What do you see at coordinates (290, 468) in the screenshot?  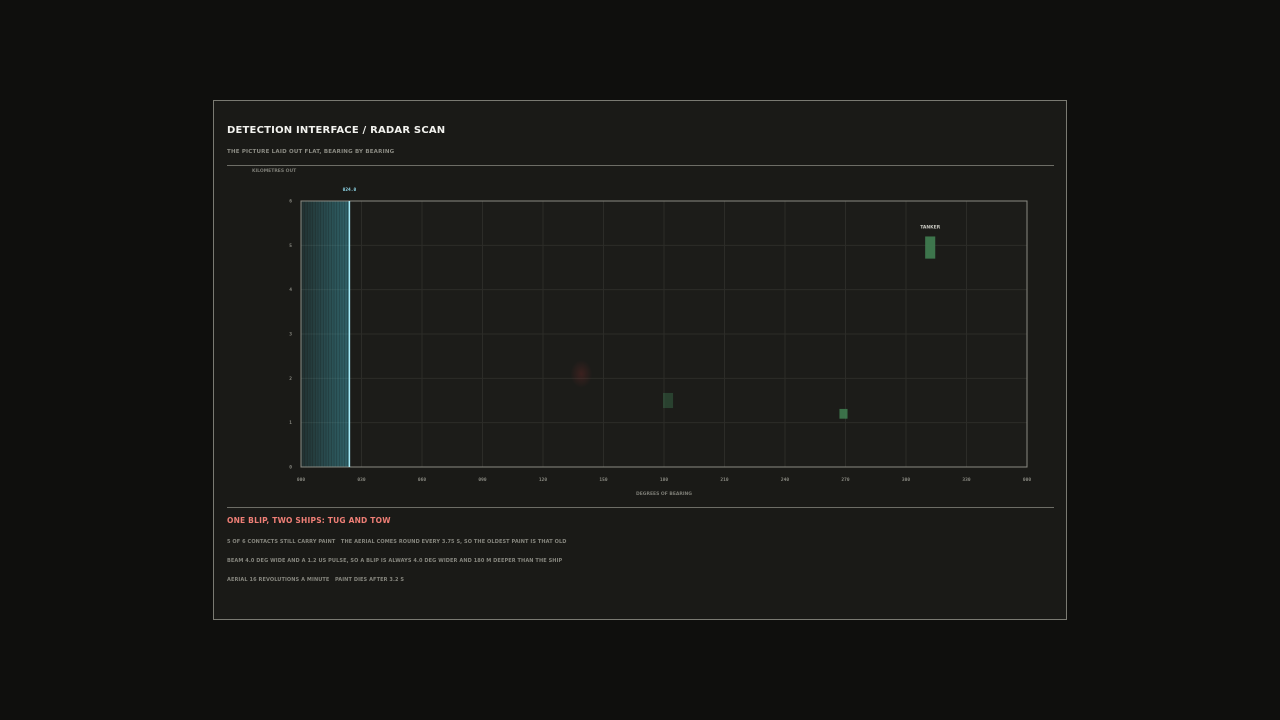 I see `y-tick-label: 0` at bounding box center [290, 468].